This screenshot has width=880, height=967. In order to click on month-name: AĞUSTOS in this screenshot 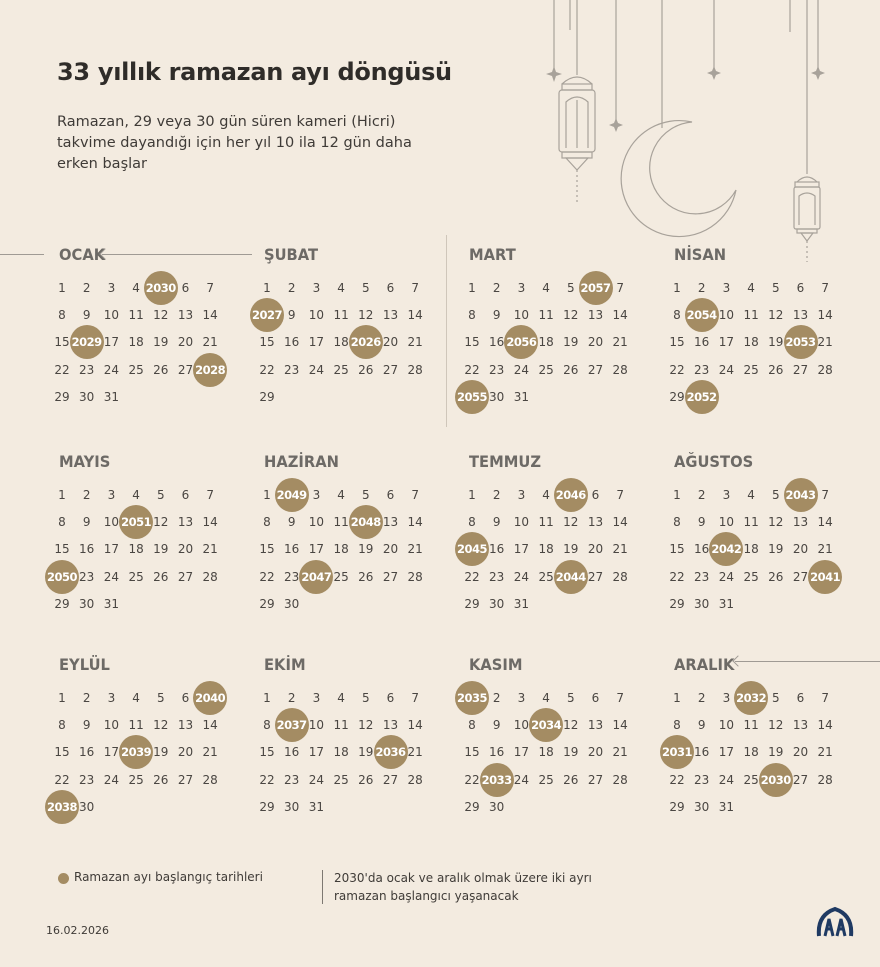, I will do `click(714, 461)`.